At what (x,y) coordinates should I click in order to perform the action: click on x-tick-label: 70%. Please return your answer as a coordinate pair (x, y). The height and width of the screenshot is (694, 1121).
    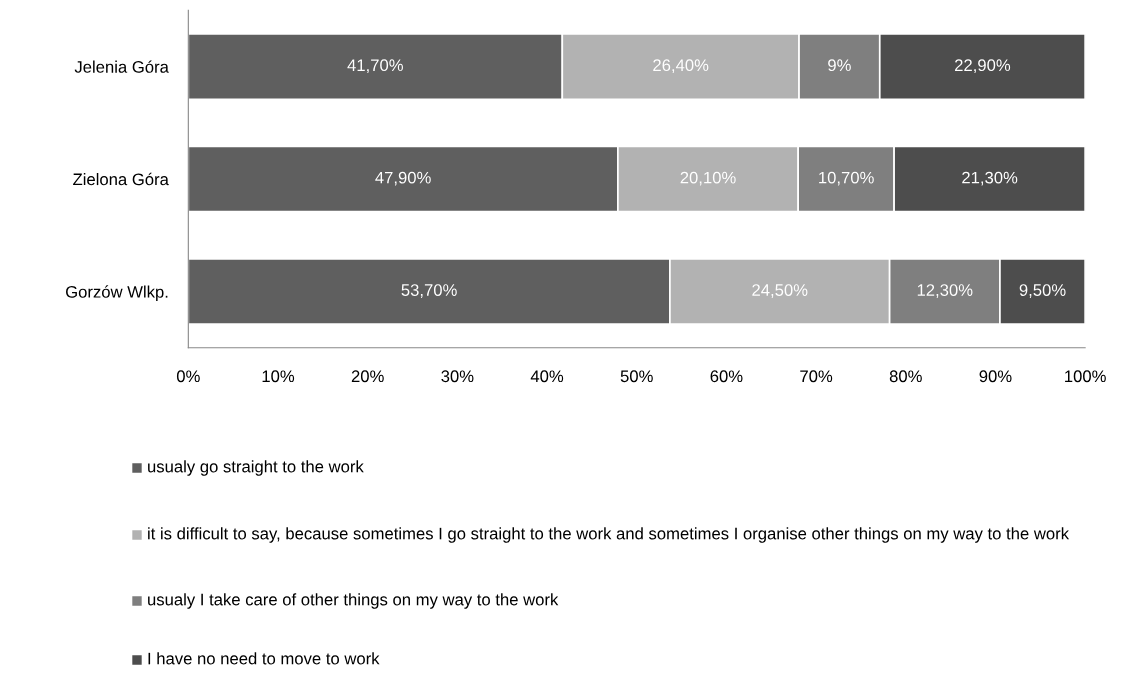
    Looking at the image, I should click on (816, 376).